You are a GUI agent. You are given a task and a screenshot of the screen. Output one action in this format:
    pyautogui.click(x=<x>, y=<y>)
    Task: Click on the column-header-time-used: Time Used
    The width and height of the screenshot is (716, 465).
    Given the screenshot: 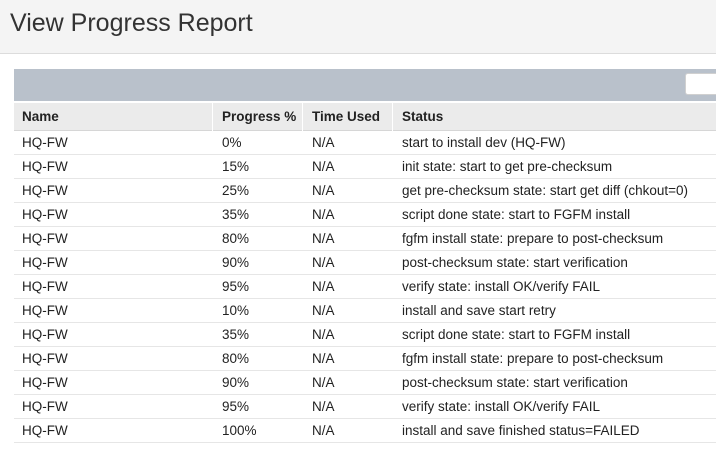 What is the action you would take?
    pyautogui.click(x=346, y=116)
    